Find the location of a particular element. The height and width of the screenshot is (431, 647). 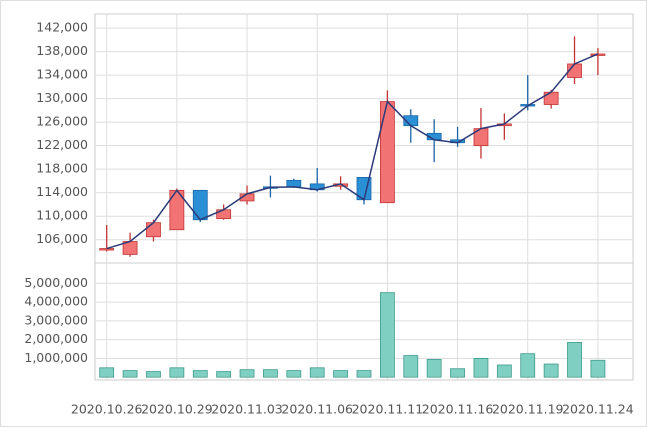

y-tick-label: 122,000 is located at coordinates (62, 144).